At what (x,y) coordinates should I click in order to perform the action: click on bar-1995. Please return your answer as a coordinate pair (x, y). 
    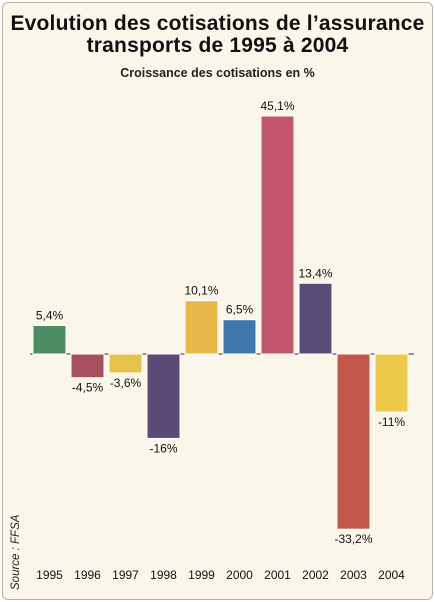
    Looking at the image, I should click on (49, 340).